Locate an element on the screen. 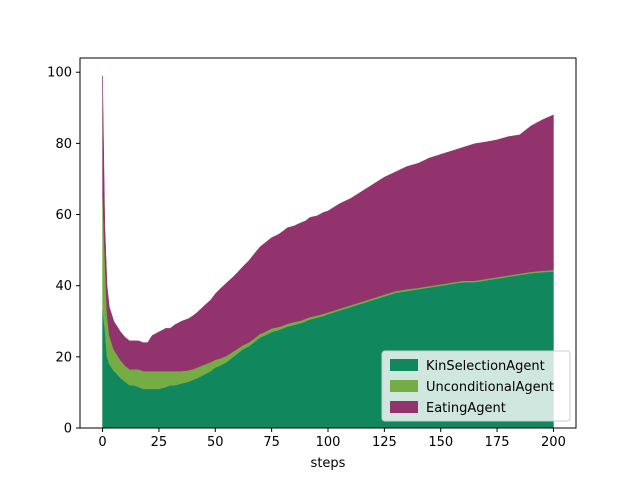 Image resolution: width=640 pixels, height=480 pixels. y-tick-label: 60 is located at coordinates (63, 215).